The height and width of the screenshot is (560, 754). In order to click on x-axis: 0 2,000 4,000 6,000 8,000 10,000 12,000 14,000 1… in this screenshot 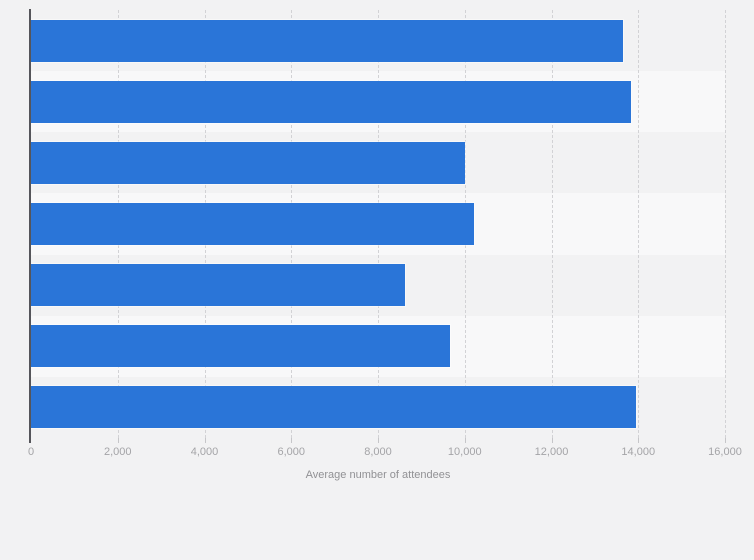, I will do `click(384, 453)`.